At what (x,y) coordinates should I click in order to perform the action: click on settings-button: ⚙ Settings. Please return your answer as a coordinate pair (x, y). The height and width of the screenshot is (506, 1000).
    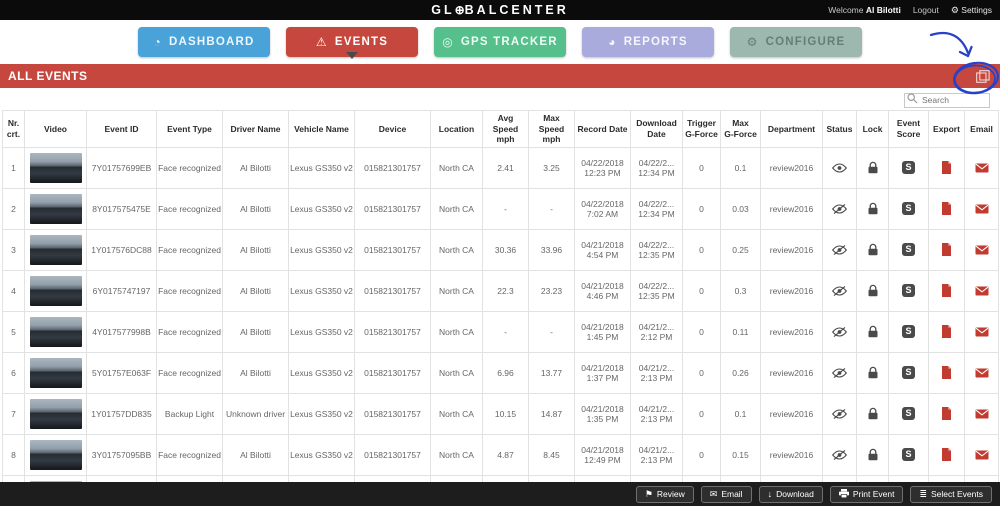
    Looking at the image, I should click on (971, 10).